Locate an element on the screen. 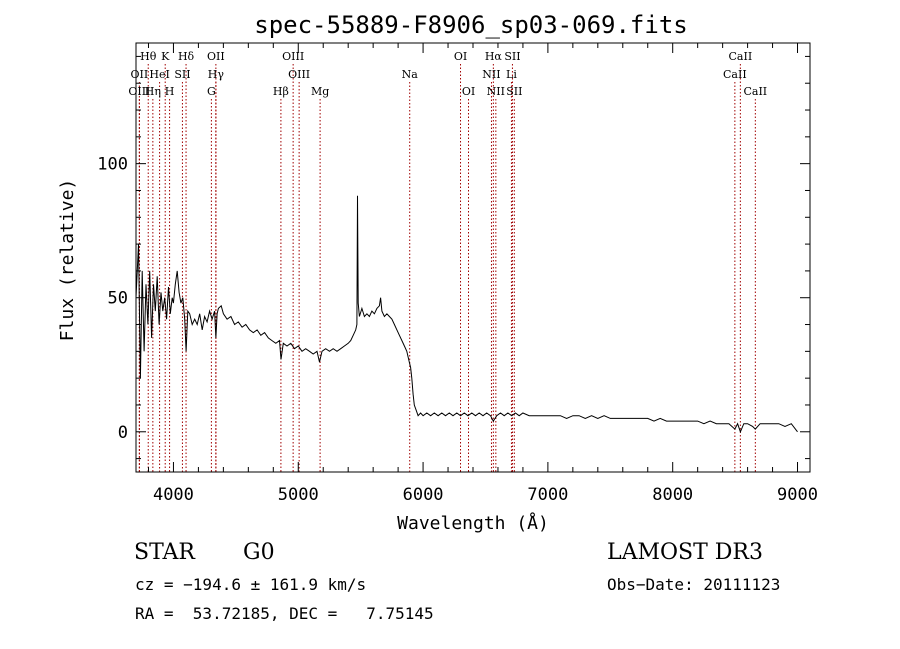 This screenshot has height=649, width=900. x-tick-label: 6000 is located at coordinates (423, 495).